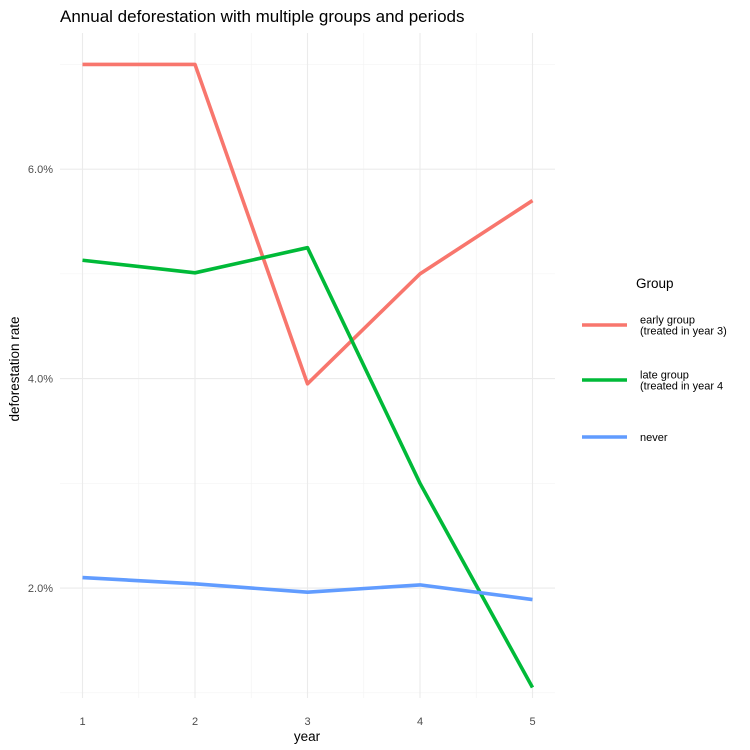 This screenshot has height=750, width=750. I want to click on legend-label-line: (treated in year 3), so click(683, 332).